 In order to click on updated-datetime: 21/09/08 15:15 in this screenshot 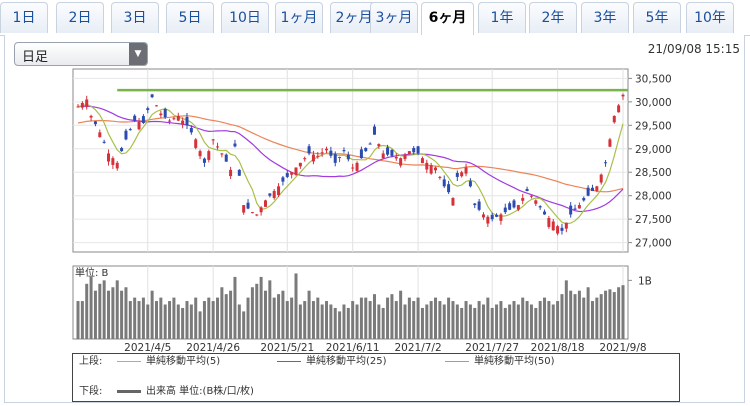, I will do `click(693, 49)`.